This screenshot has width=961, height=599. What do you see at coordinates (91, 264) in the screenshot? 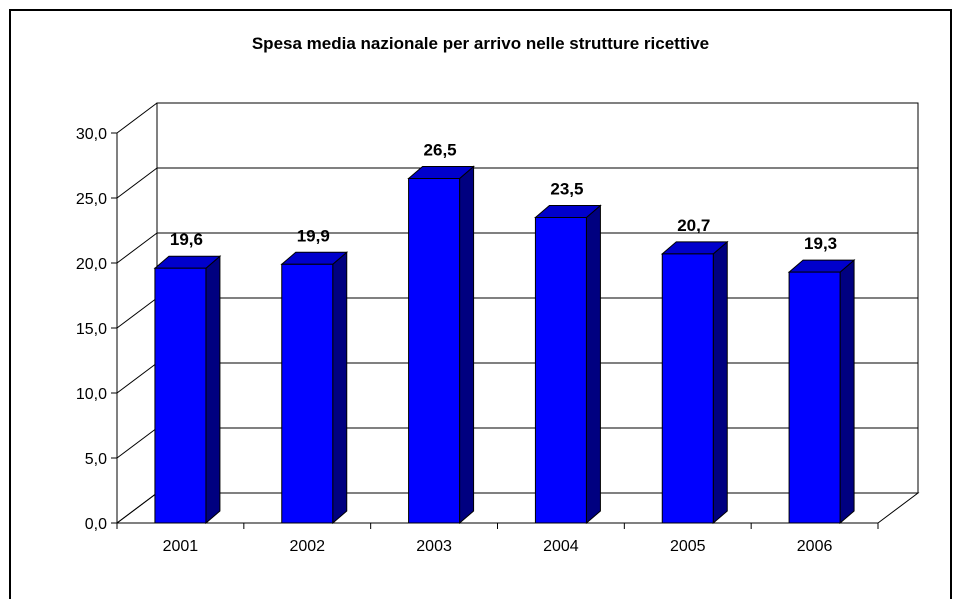
I see `y-tick-label: 20,0` at bounding box center [91, 264].